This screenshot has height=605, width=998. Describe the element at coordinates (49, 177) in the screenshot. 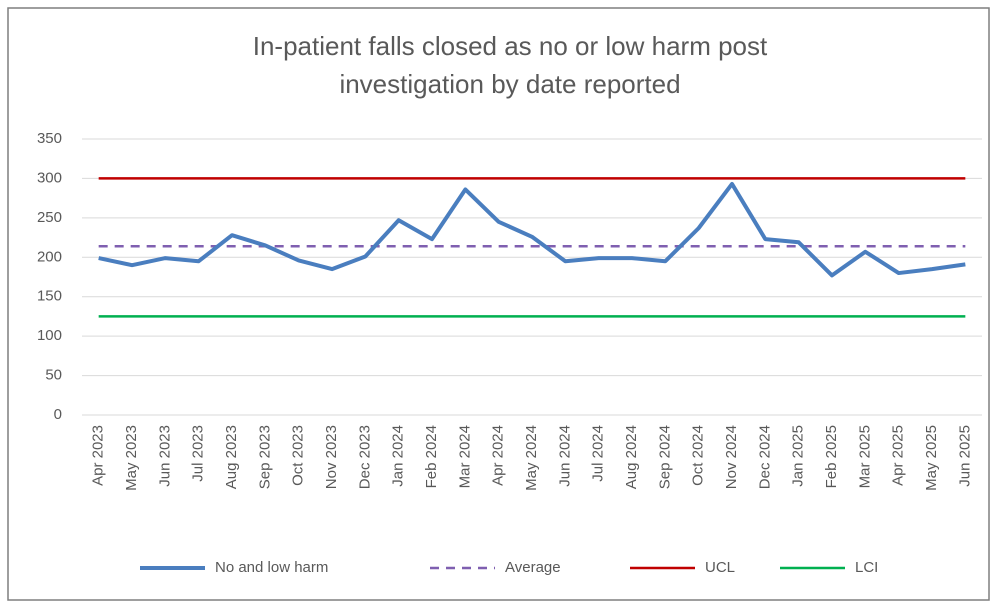

I see `y-tick-label: 300` at that location.